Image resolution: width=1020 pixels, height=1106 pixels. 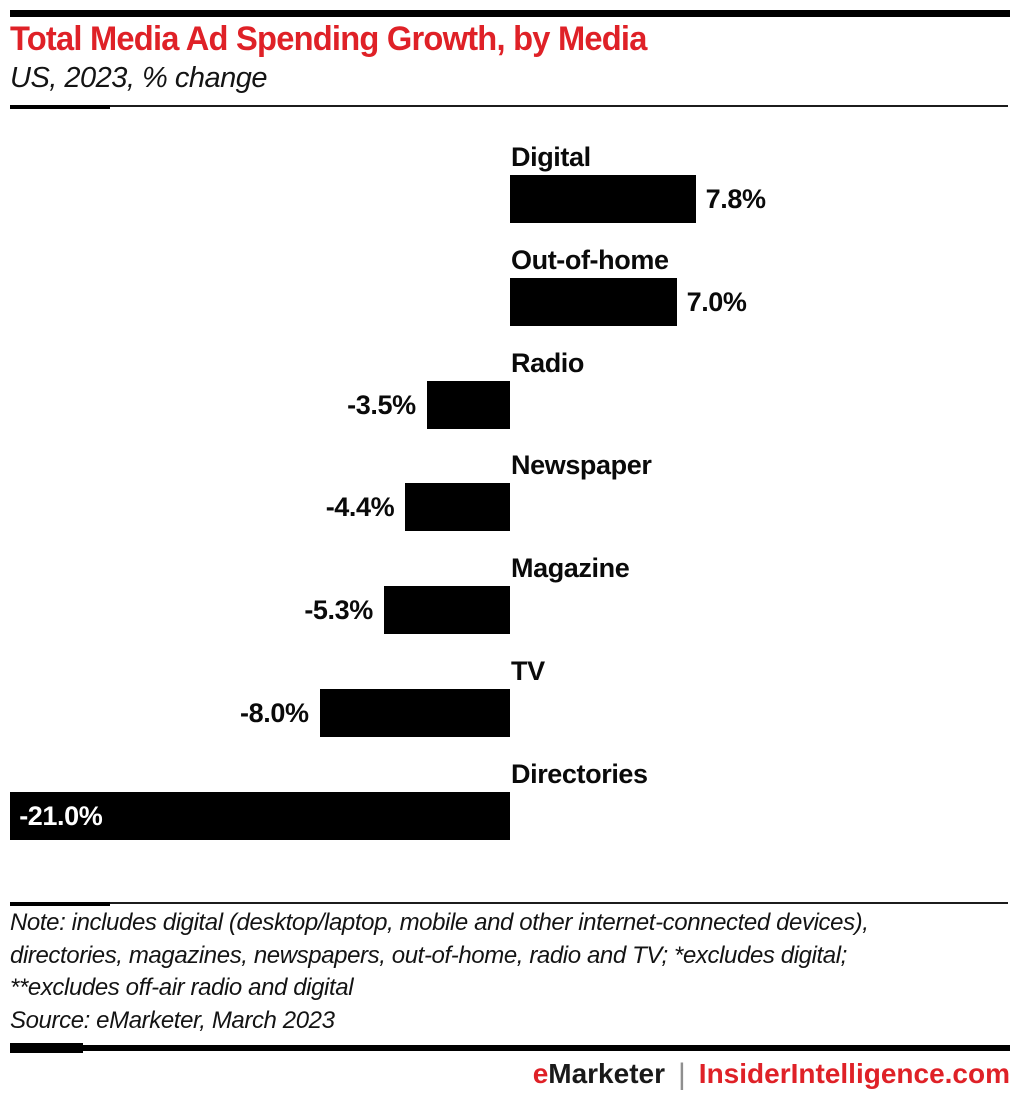 What do you see at coordinates (581, 465) in the screenshot?
I see `category-label: Newspaper` at bounding box center [581, 465].